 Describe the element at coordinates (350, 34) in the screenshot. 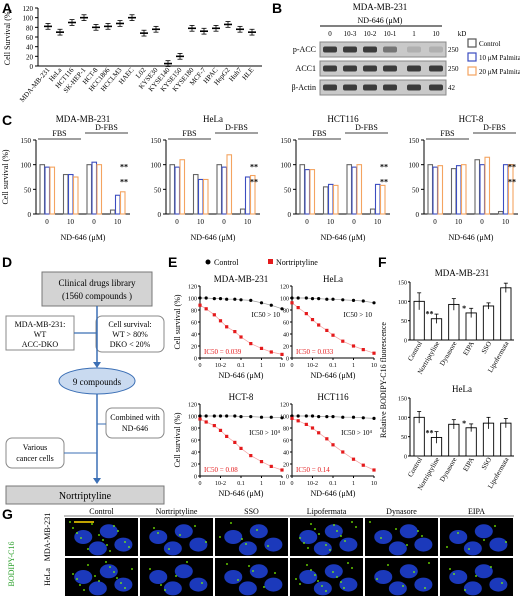

I see `lane-label: 10-3` at that location.